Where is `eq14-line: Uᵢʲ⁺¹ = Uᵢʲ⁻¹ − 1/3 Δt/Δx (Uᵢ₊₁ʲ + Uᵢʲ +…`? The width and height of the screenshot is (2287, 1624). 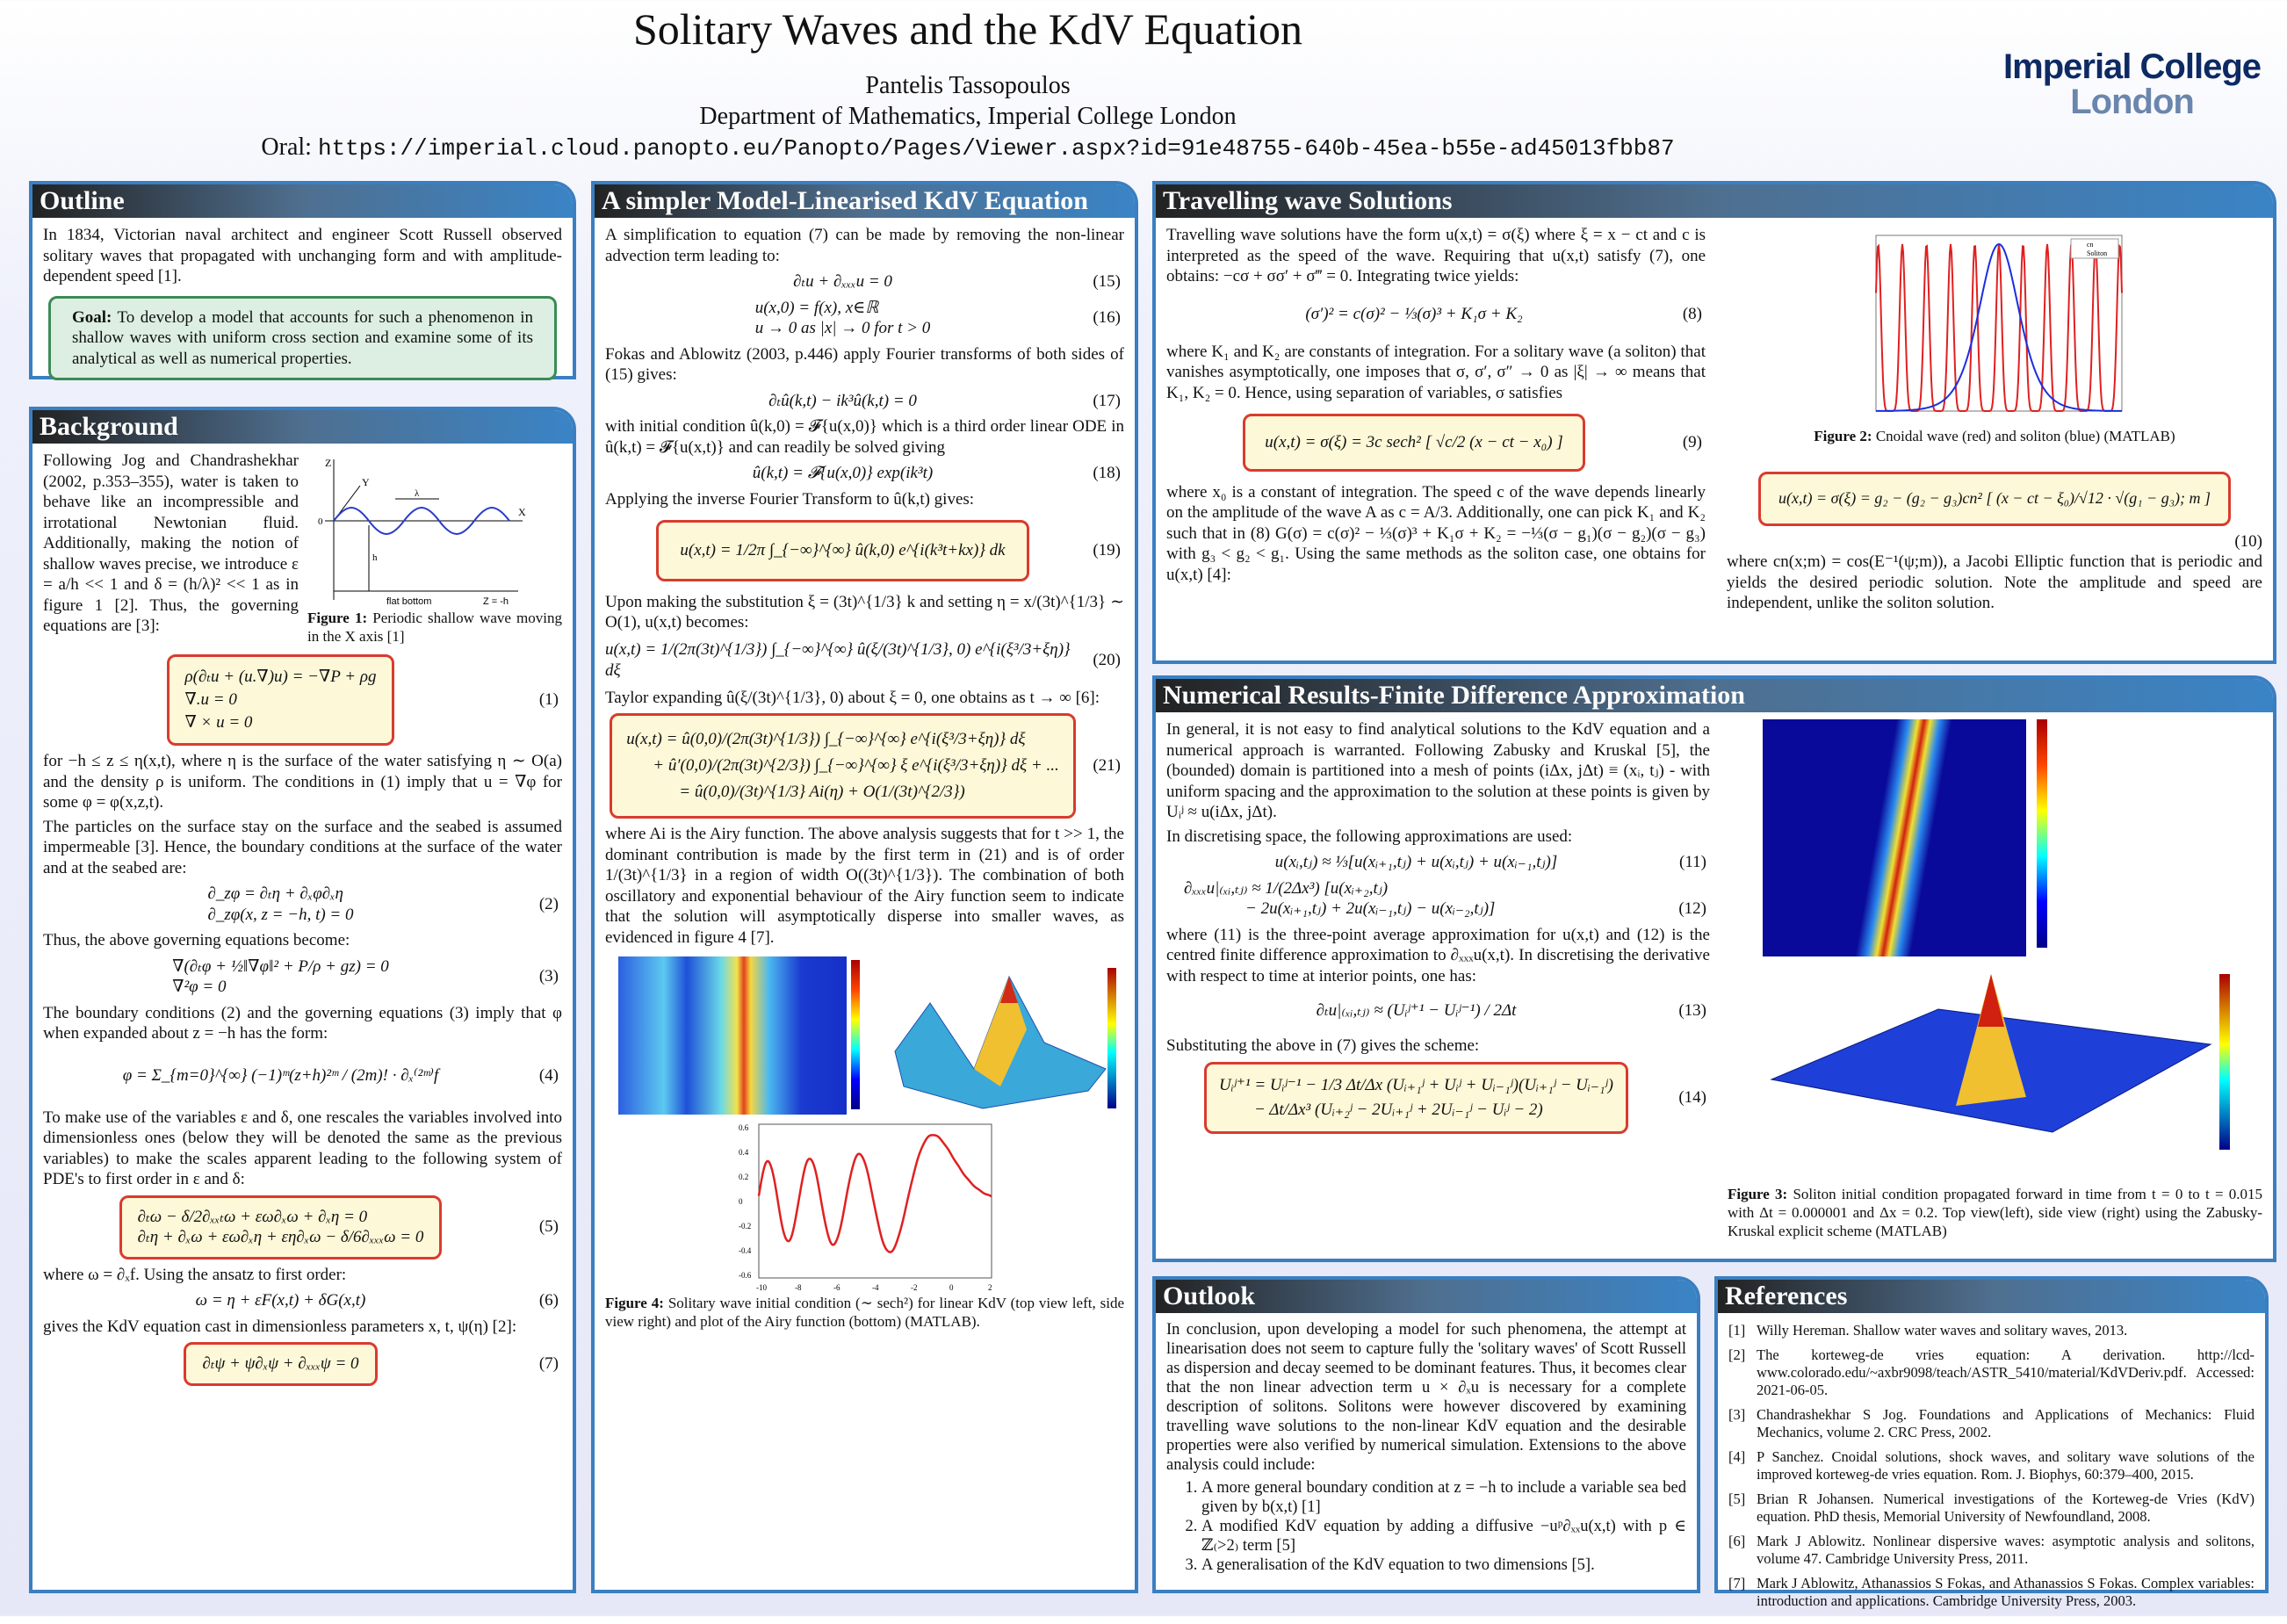 eq14-line: Uᵢʲ⁺¹ = Uᵢʲ⁻¹ − 1/3 Δt/Δx (Uᵢ₊₁ʲ + Uᵢʲ +… is located at coordinates (1416, 1085).